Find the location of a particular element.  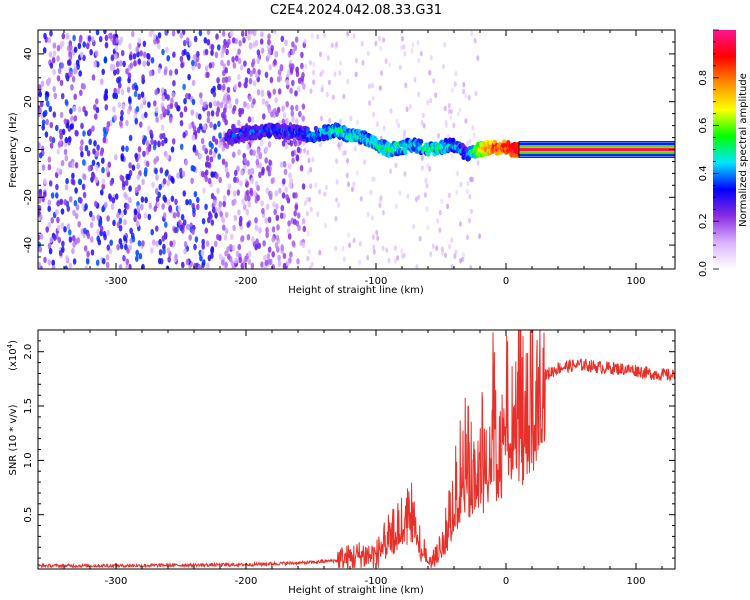

snr-scale-close: ) is located at coordinates (13, 342).